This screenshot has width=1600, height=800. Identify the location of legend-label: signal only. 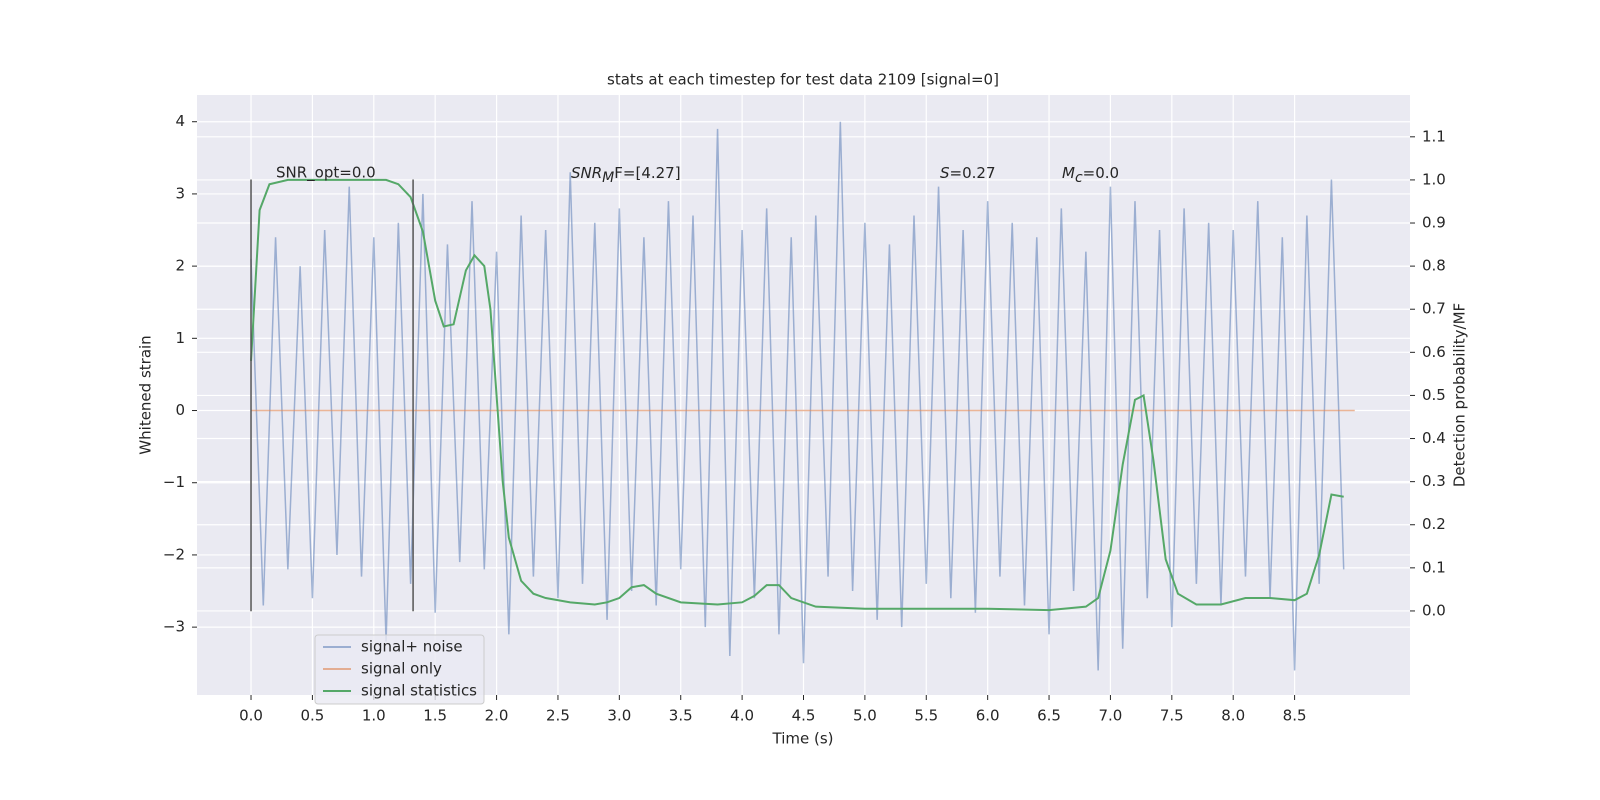
(401, 669).